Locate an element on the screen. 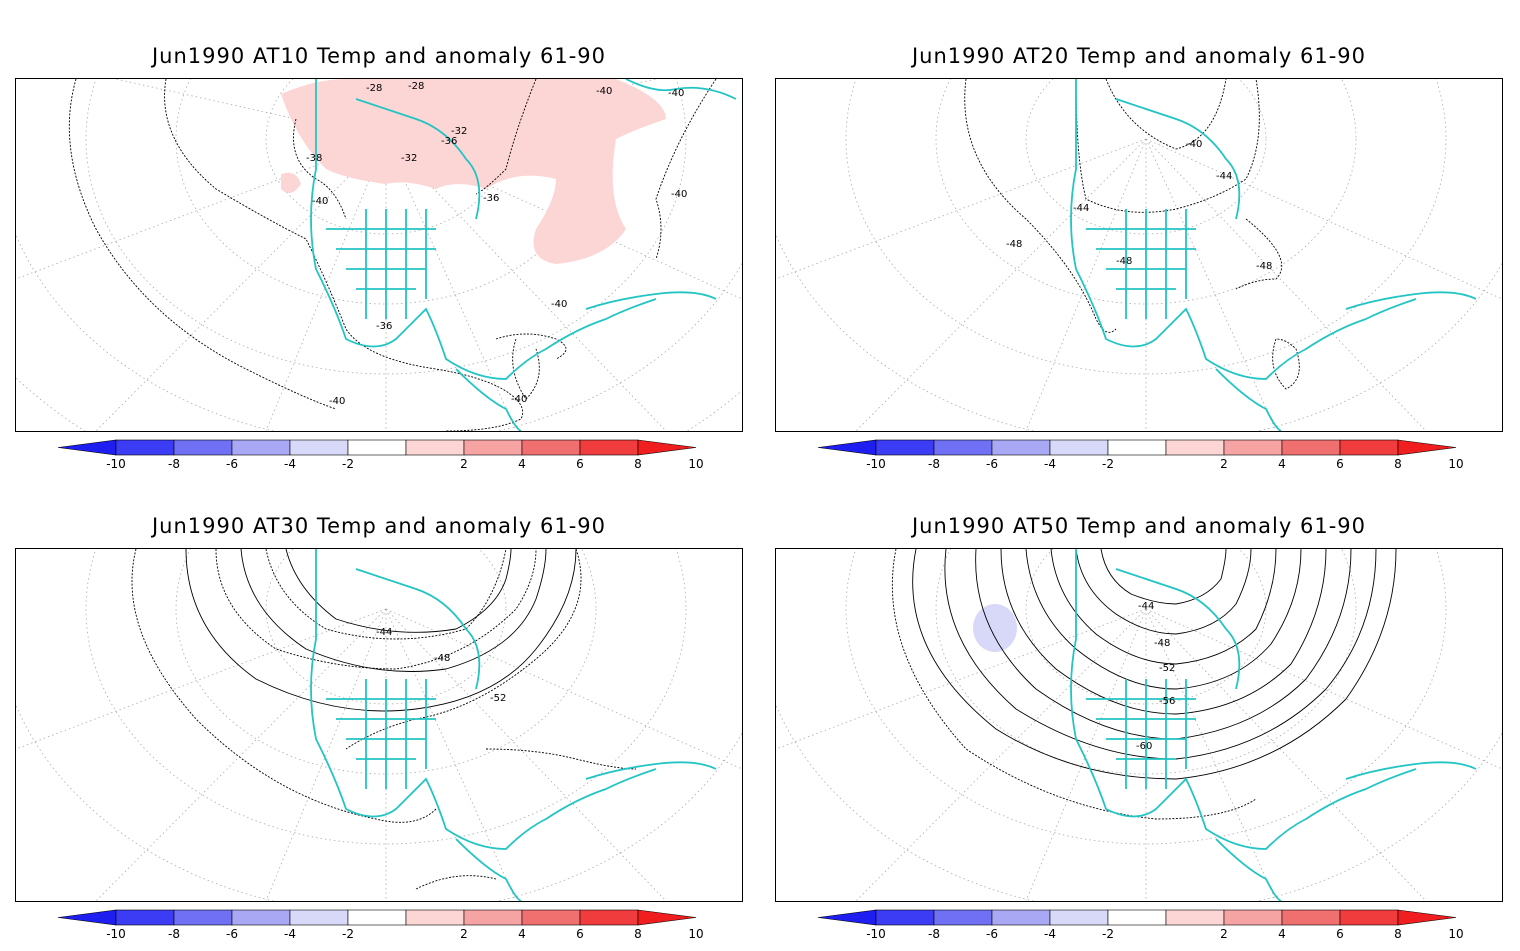 This screenshot has height=951, width=1520. positive-anomaly-region is located at coordinates (473, 171).